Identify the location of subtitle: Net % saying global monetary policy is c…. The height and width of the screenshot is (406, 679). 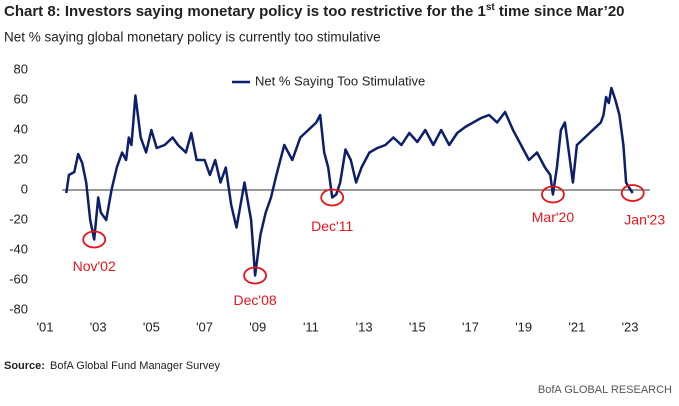
(192, 37).